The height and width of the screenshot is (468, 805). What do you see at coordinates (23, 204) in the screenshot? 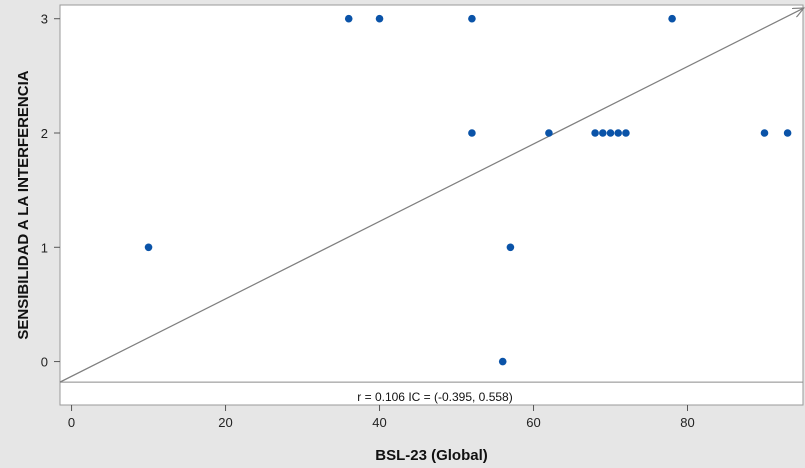
I see `y-axis-title: SENSIBILIDAD A LA INTERFERENCIA` at bounding box center [23, 204].